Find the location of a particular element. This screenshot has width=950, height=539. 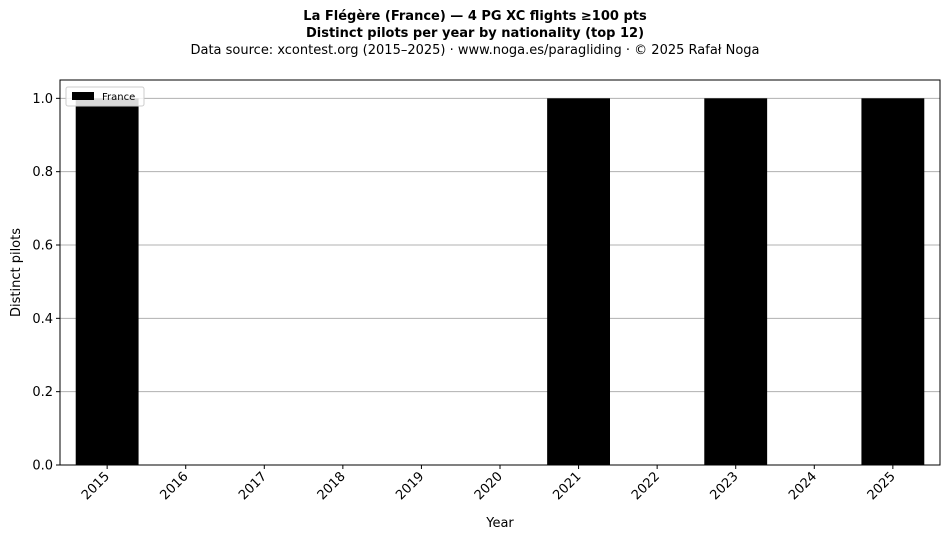

x-axis-label: Year is located at coordinates (499, 523).